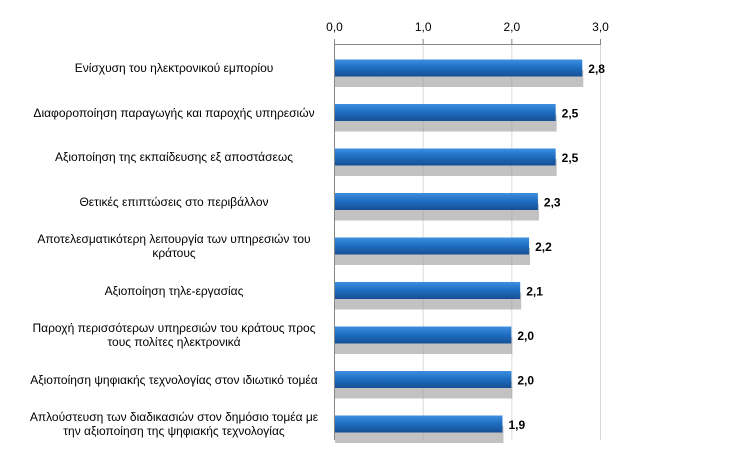 The image size is (729, 462). Describe the element at coordinates (552, 203) in the screenshot. I see `bar-value-label: 2,3` at that location.